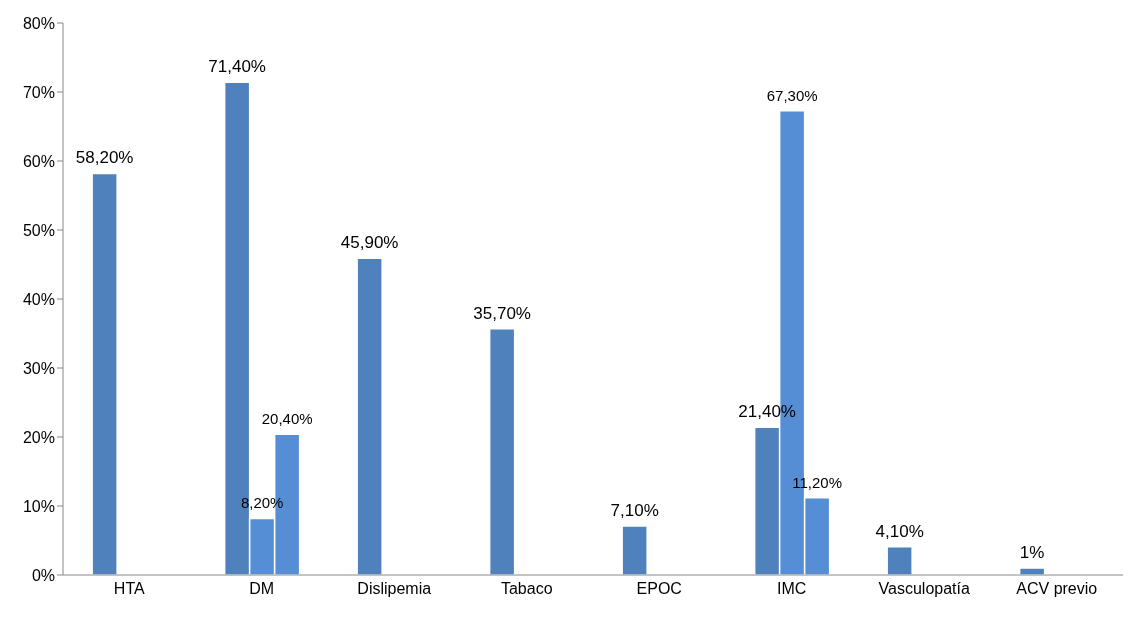 This screenshot has width=1137, height=625. What do you see at coordinates (38, 299) in the screenshot?
I see `y-tick-label: 40%` at bounding box center [38, 299].